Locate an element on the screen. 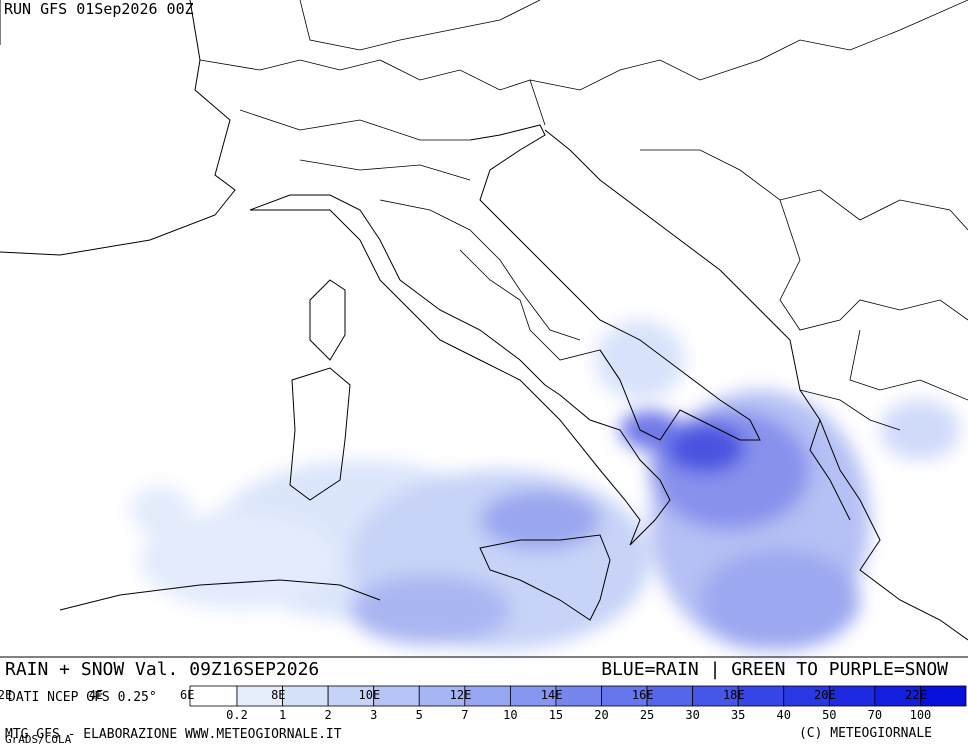  longitude-label: 10E is located at coordinates (370, 695).